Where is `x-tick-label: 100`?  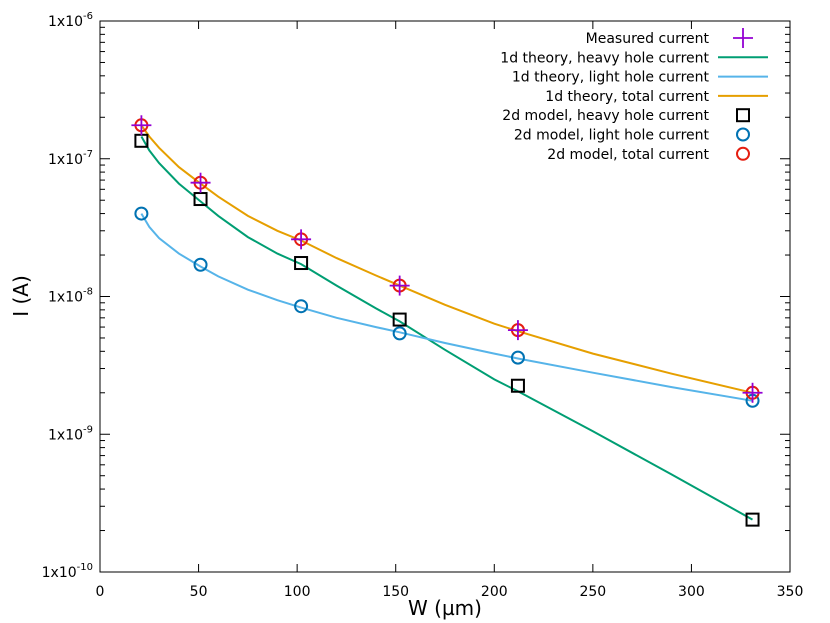 x-tick-label: 100 is located at coordinates (297, 592).